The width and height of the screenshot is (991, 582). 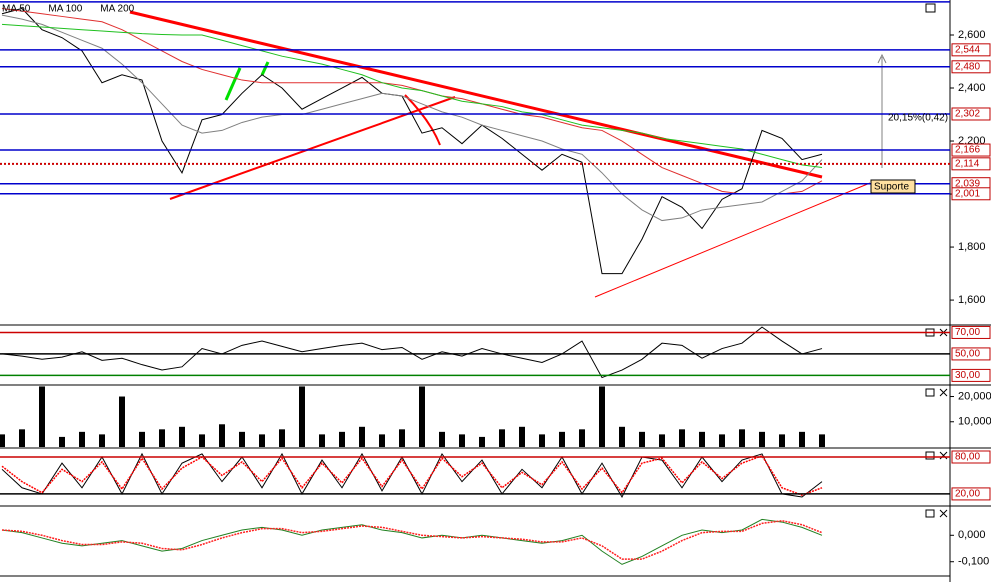 I want to click on level-label: 2,544, so click(x=967, y=49).